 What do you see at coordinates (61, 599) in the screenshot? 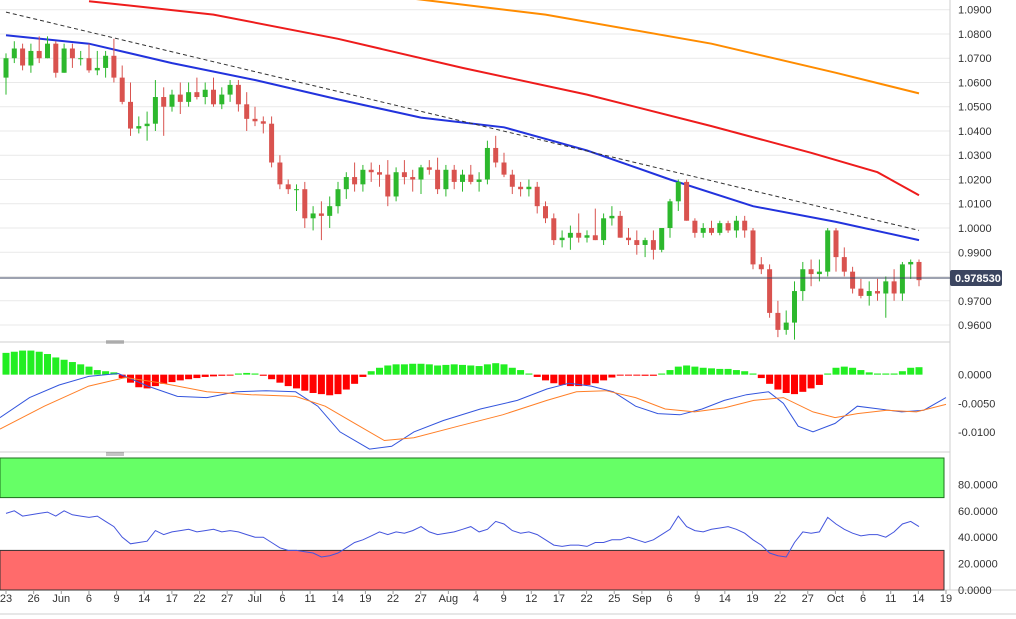
I see `x-tick-label: Jun` at bounding box center [61, 599].